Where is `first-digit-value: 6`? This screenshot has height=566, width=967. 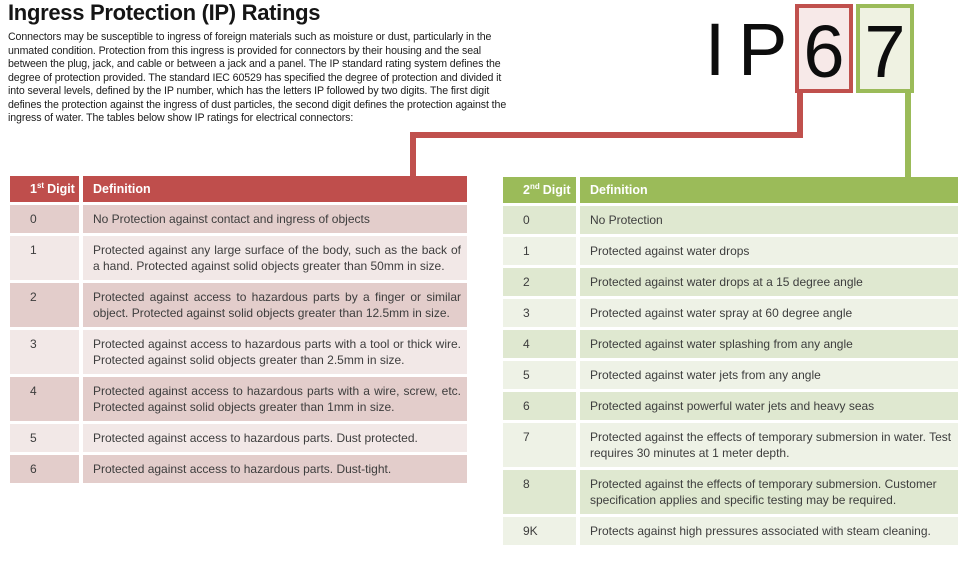
first-digit-value: 6 is located at coordinates (824, 51).